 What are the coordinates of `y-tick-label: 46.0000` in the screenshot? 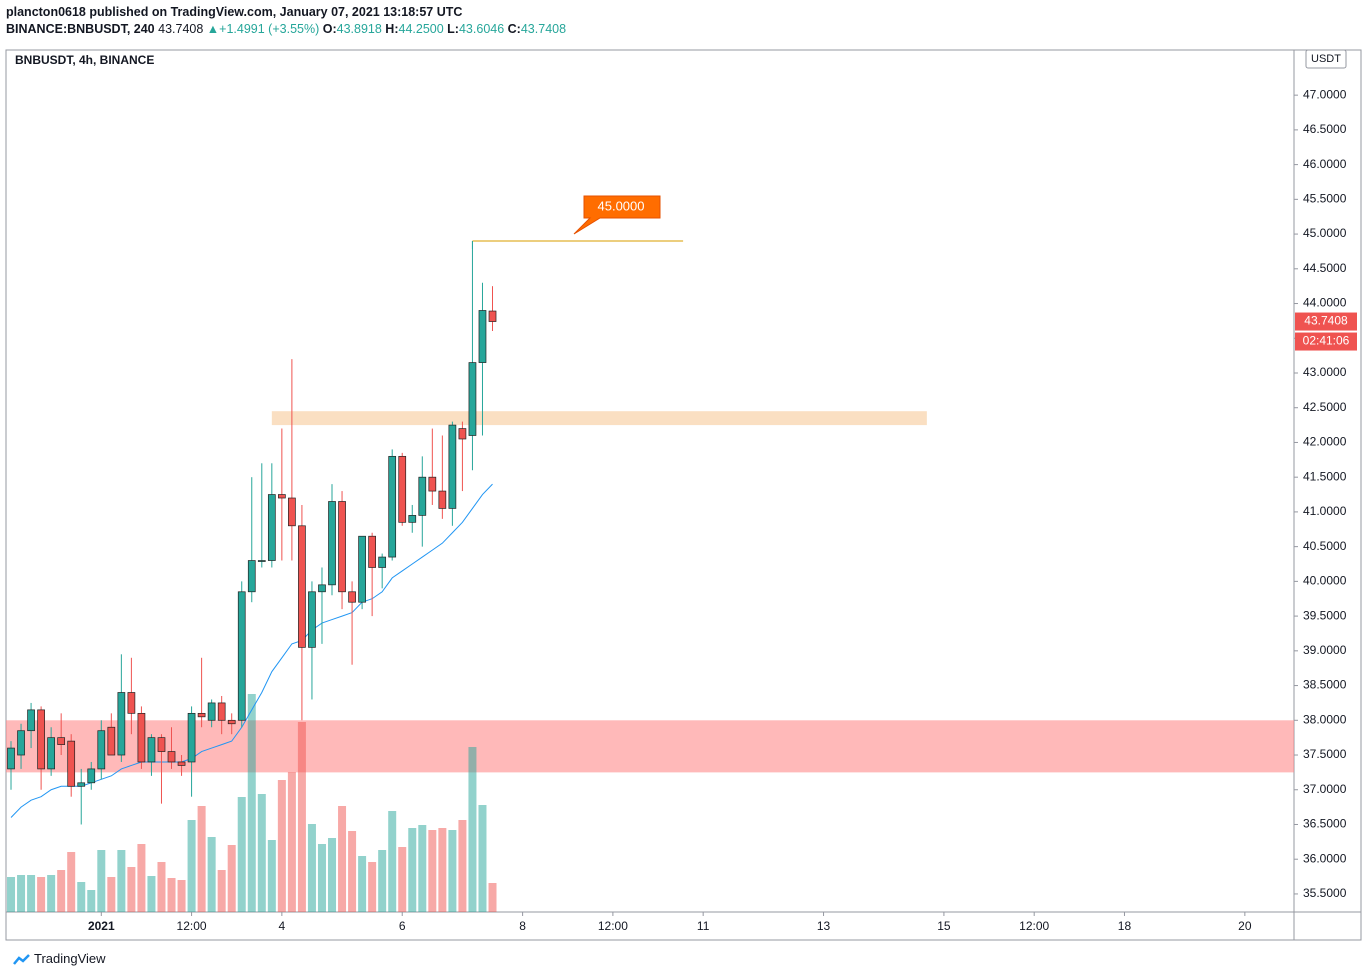 It's located at (1325, 164).